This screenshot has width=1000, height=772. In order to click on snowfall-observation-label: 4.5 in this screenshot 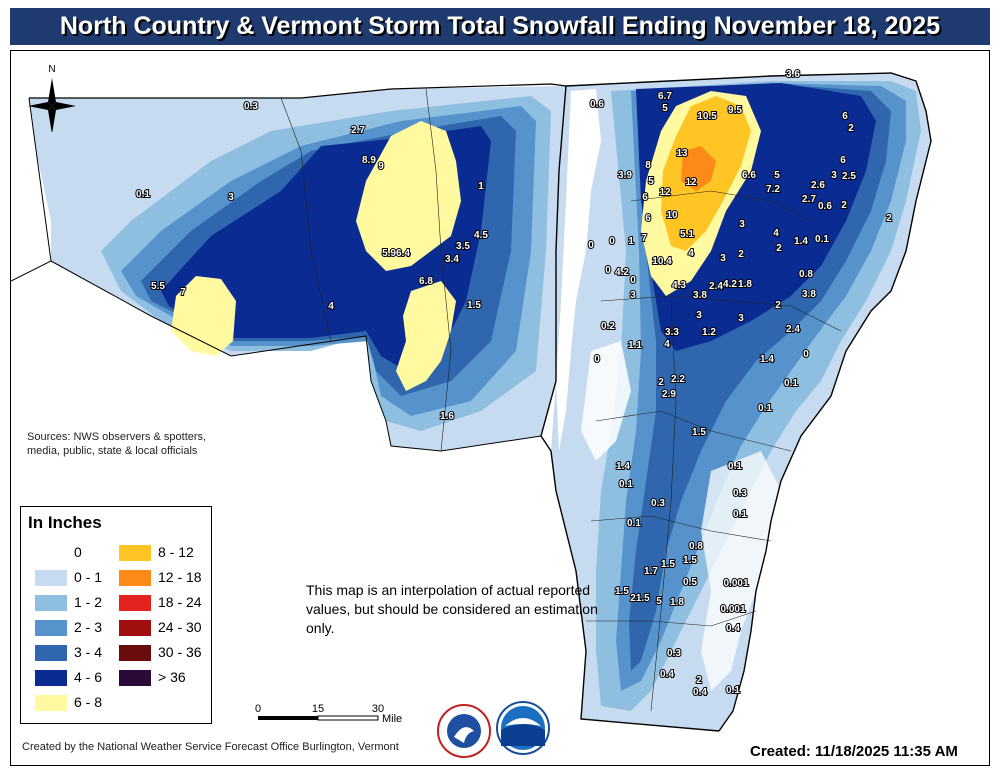, I will do `click(481, 235)`.